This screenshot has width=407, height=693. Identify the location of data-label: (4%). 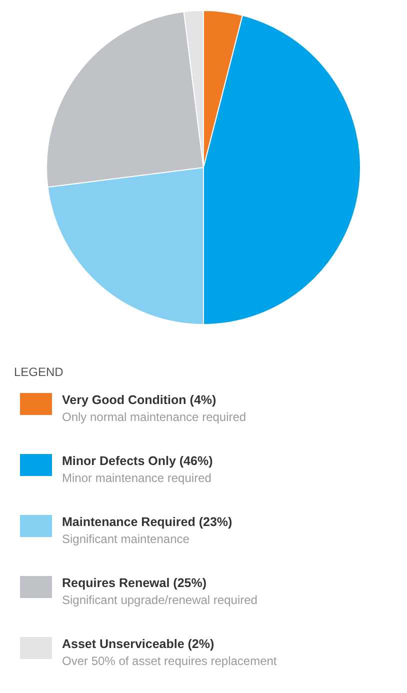
(202, 400).